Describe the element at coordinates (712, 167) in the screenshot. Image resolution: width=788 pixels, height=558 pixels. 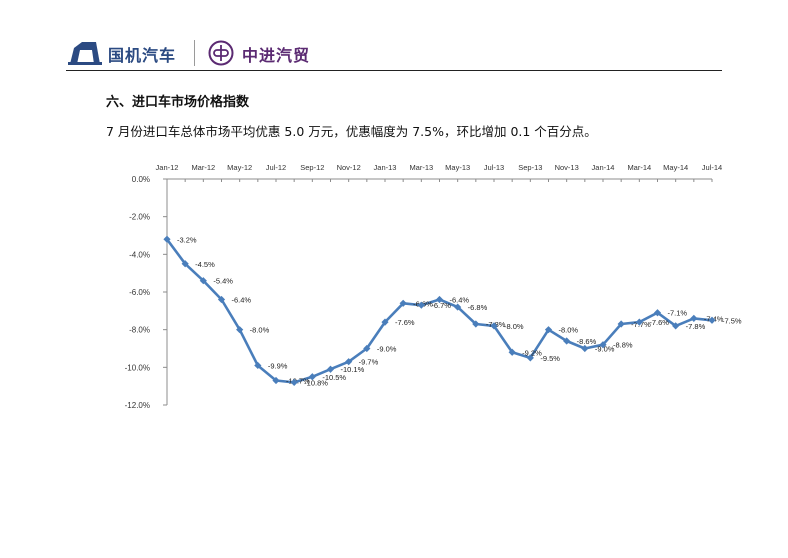
I see `x-tick-label: Jul-14` at that location.